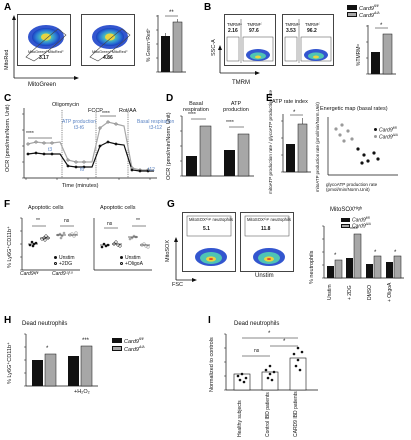 The image size is (411, 440). What do you see at coordinates (82, 392) in the screenshot?
I see `h-cat2: +H₂O₂` at bounding box center [82, 392].